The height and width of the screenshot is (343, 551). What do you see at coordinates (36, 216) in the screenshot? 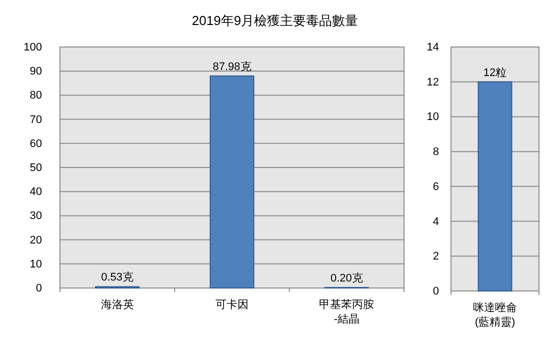
I see `y-tick-label: 30` at bounding box center [36, 216].